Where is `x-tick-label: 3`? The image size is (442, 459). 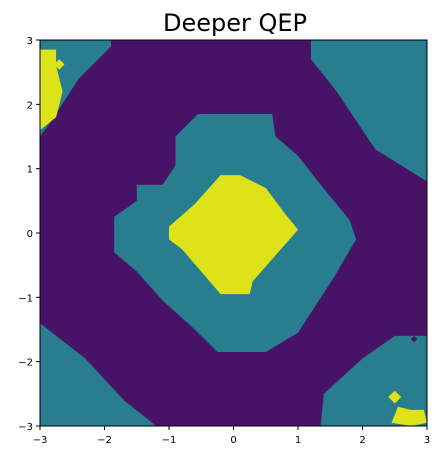 x-tick-label: 3 is located at coordinates (427, 440).